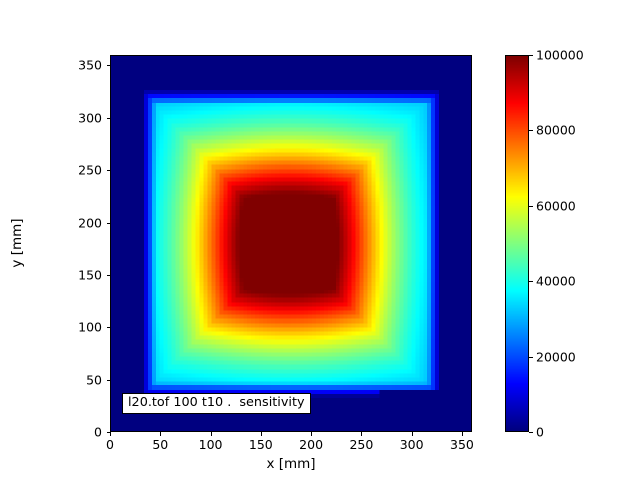  I want to click on colorbar-tick-label: 20000, so click(556, 357).